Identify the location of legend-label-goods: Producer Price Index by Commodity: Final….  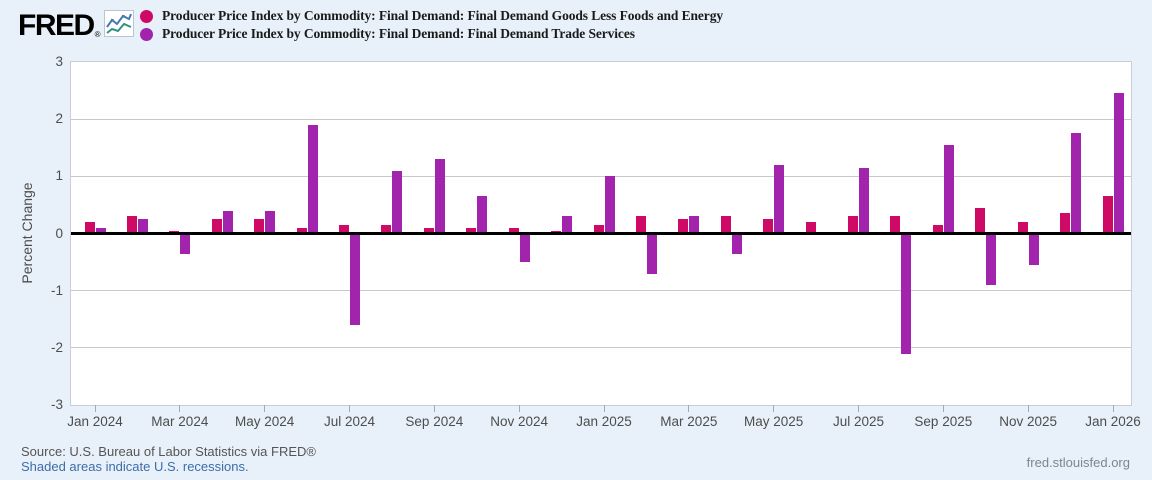
(443, 15).